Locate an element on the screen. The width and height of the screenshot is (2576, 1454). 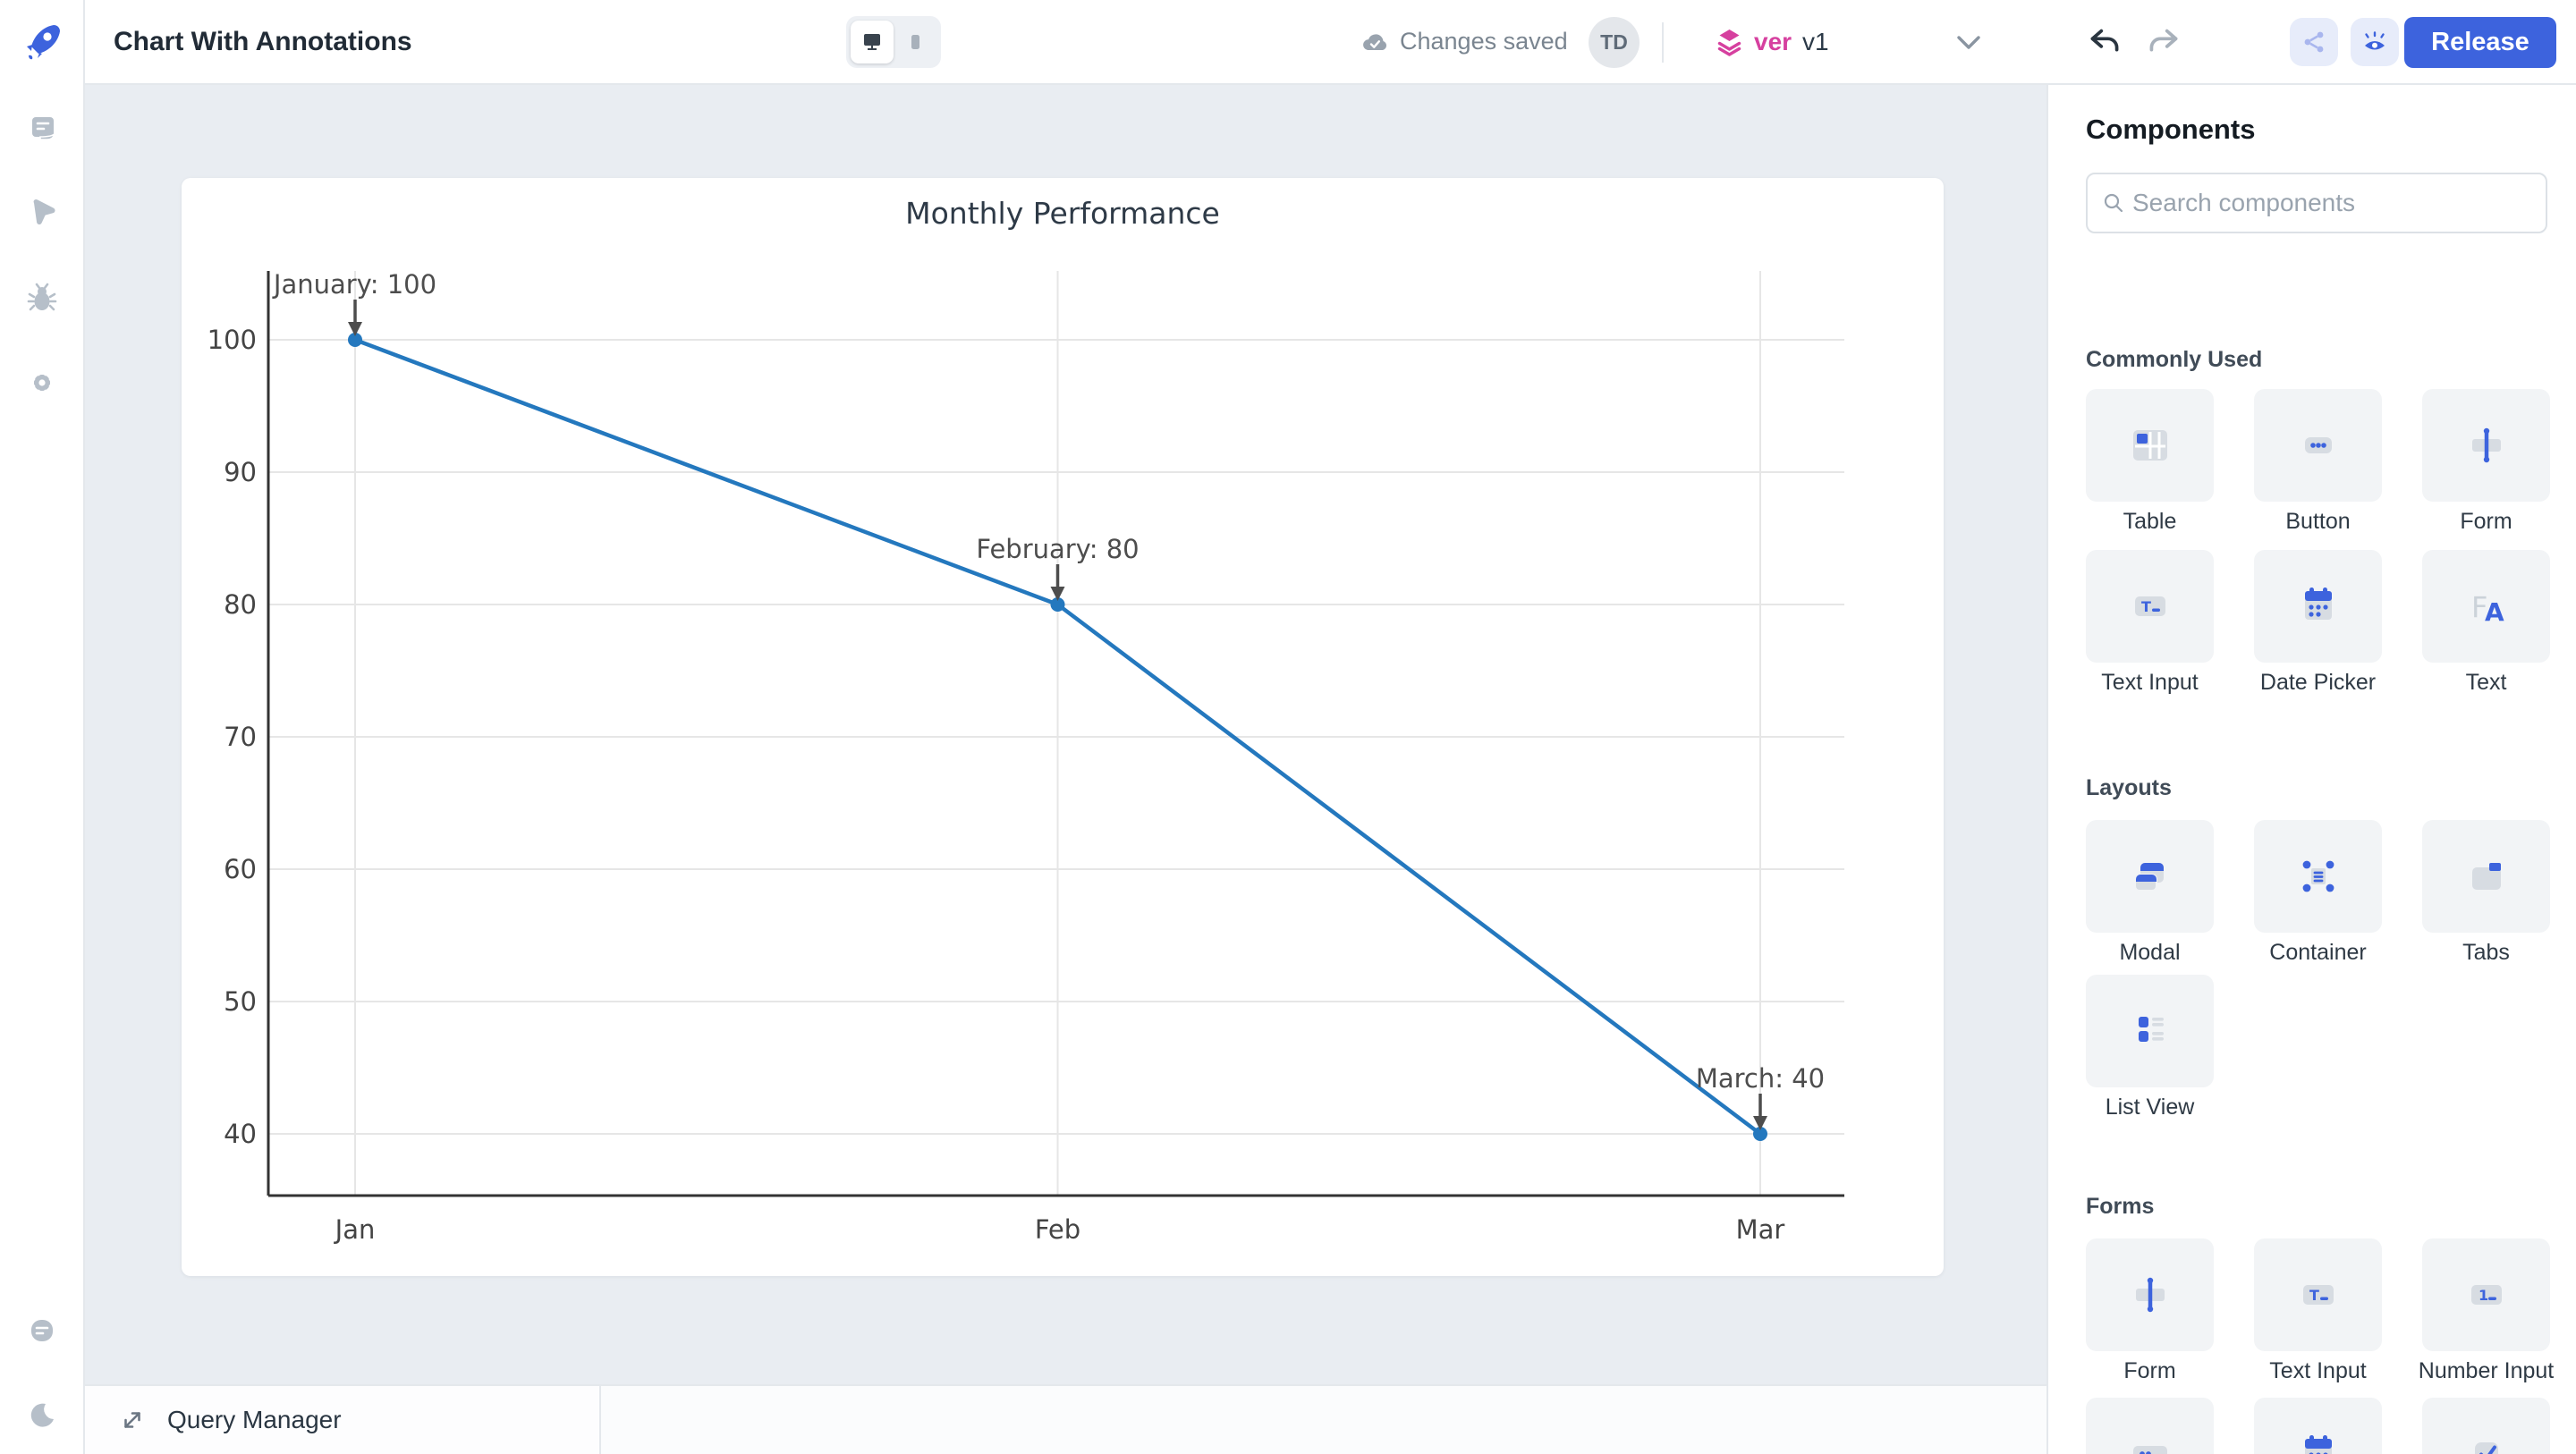
component-tile-label: Number Input is located at coordinates (2486, 1370).